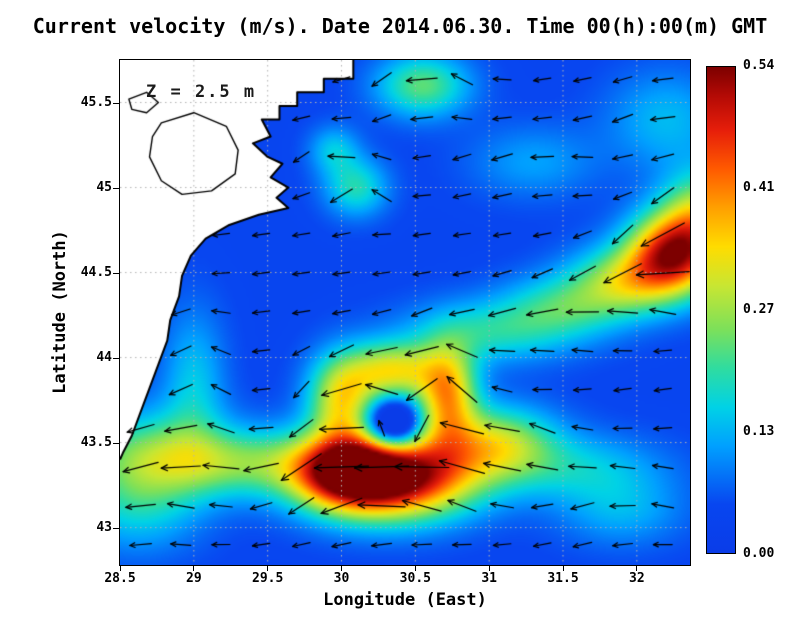 The width and height of the screenshot is (800, 618). What do you see at coordinates (104, 357) in the screenshot?
I see `y-tick-label: 44` at bounding box center [104, 357].